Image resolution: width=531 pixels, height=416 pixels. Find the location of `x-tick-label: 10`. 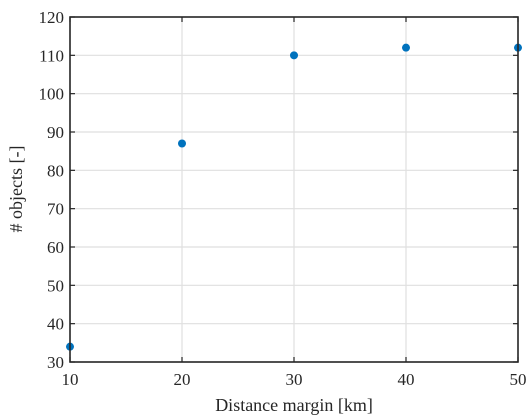

x-tick-label: 10 is located at coordinates (70, 379).